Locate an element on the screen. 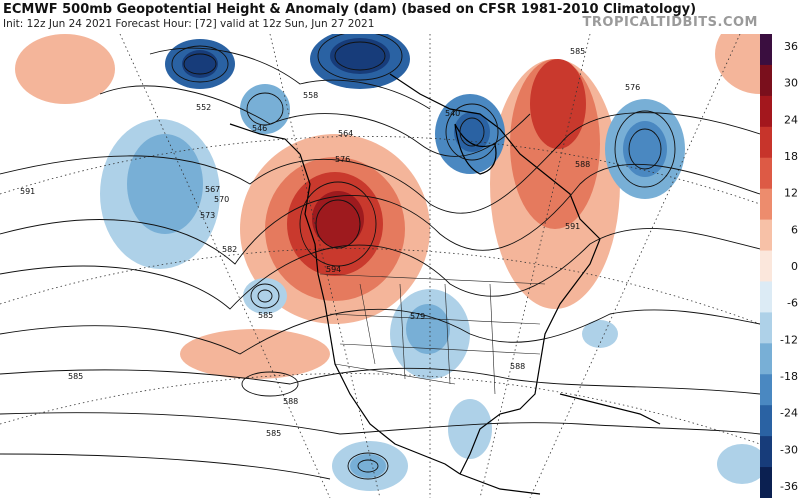 The width and height of the screenshot is (800, 502). label-579: 579 is located at coordinates (417, 316).